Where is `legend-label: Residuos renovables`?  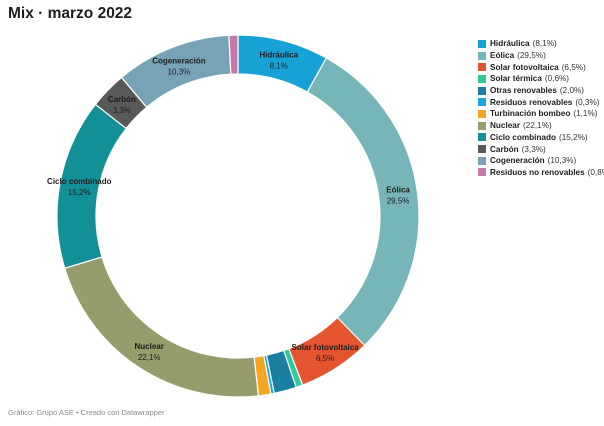 legend-label: Residuos renovables is located at coordinates (531, 102).